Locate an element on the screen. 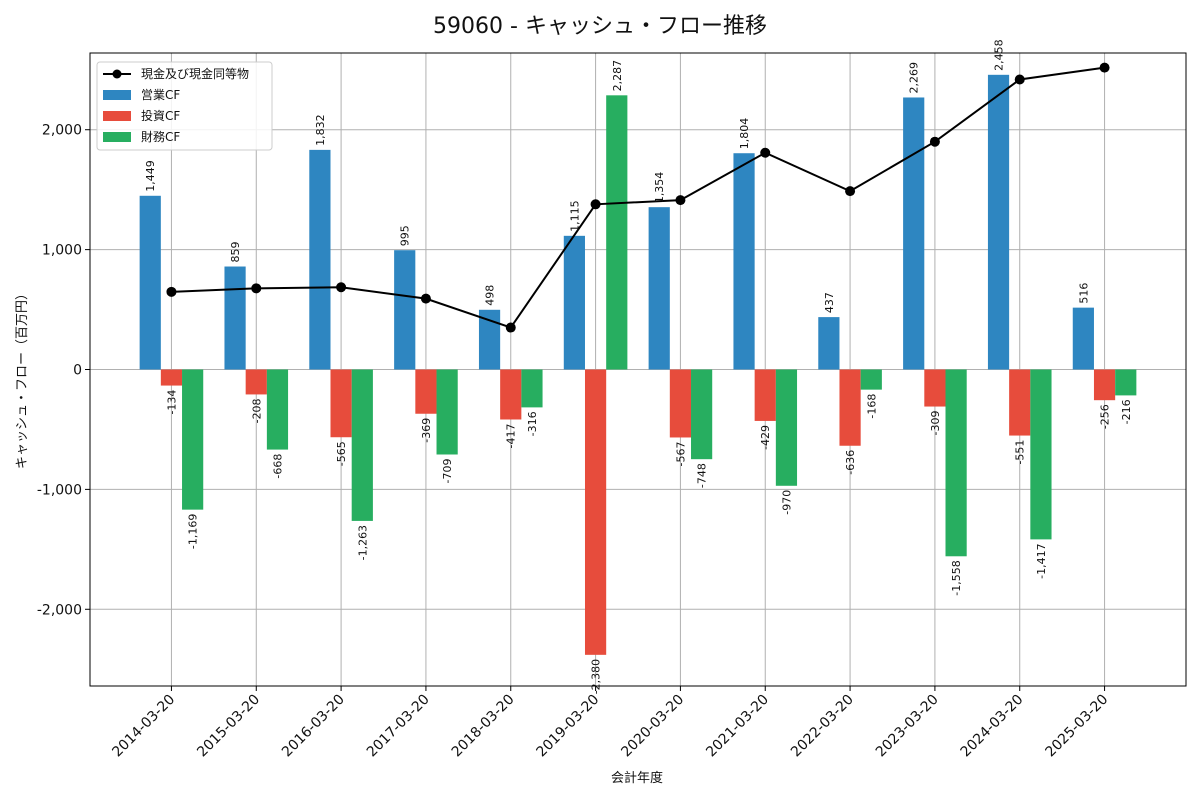  bar-data-label: -668 is located at coordinates (277, 466).